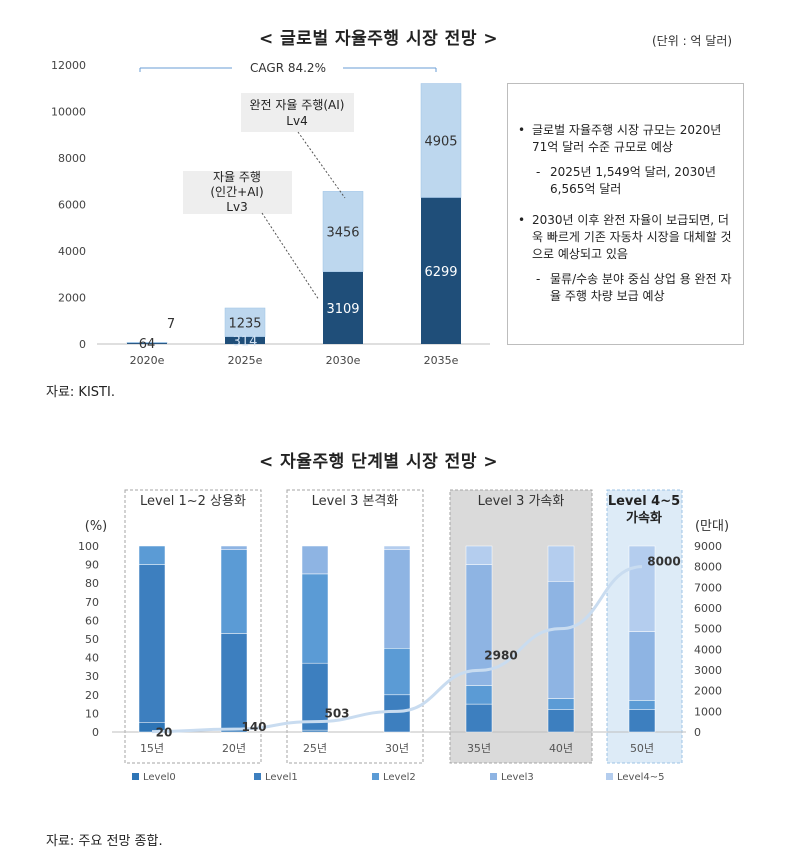 The width and height of the screenshot is (800, 861). Describe the element at coordinates (147, 360) in the screenshot. I see `x-tick-label: 2020e` at that location.